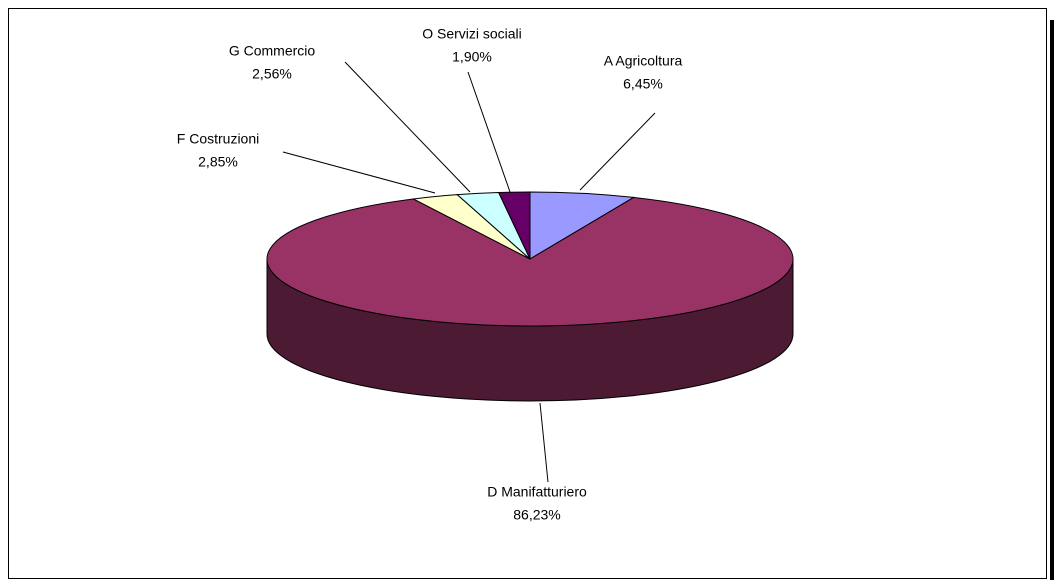  What do you see at coordinates (272, 74) in the screenshot?
I see `value-label: 2,56%` at bounding box center [272, 74].